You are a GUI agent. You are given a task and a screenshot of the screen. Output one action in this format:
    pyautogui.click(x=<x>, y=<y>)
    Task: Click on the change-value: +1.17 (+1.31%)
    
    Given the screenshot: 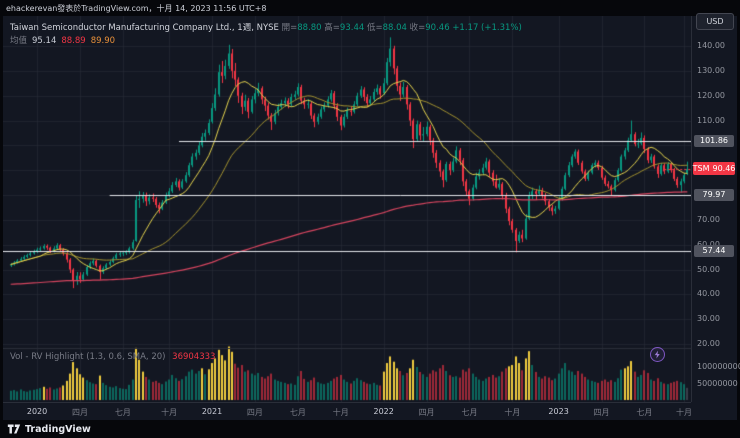 What is the action you would take?
    pyautogui.click(x=487, y=28)
    